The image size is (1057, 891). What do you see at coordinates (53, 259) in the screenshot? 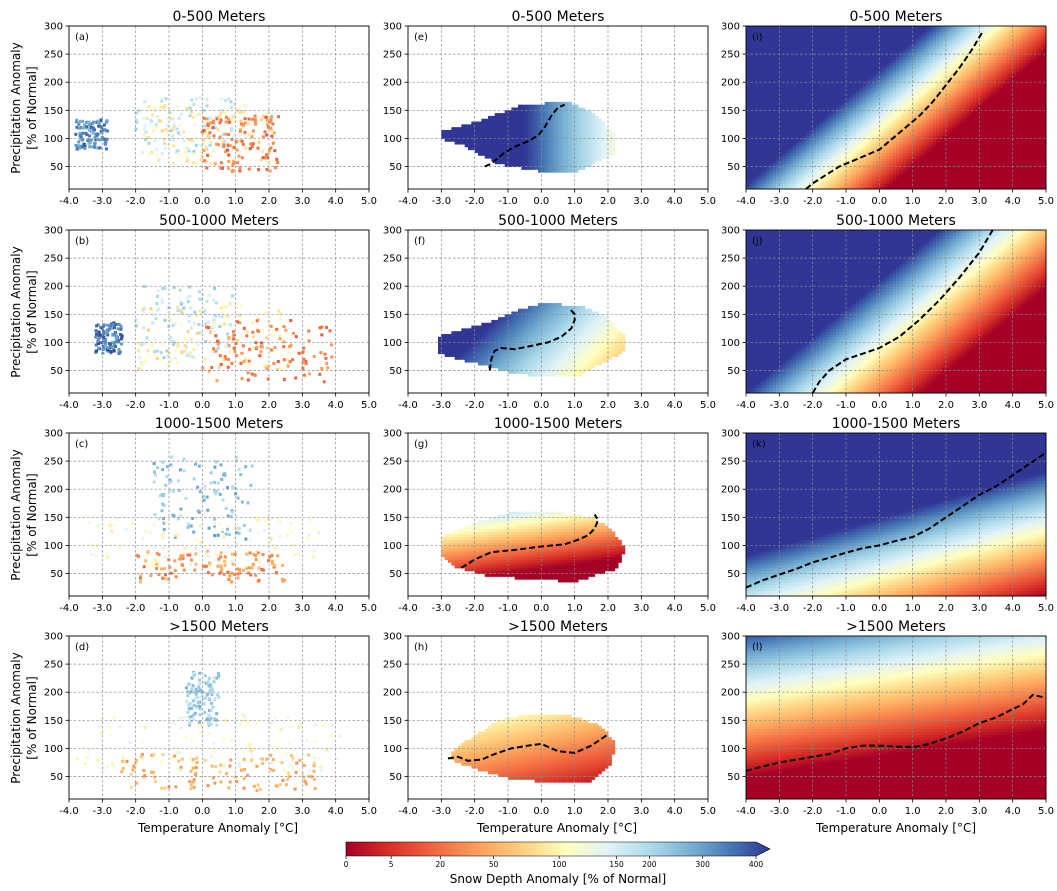
I see `y-tick-label: 250` at bounding box center [53, 259].